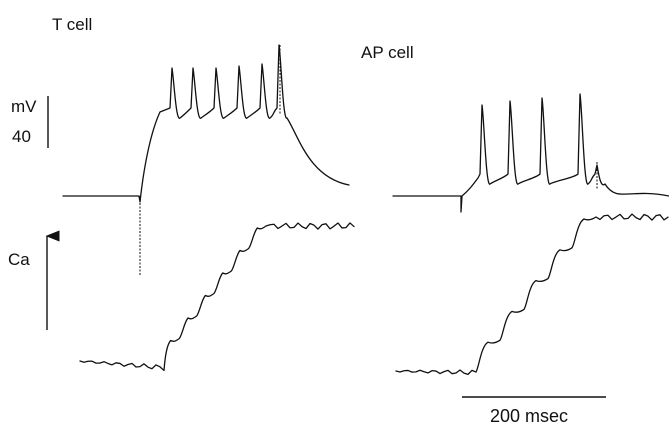 The image size is (669, 434). Describe the element at coordinates (217, 297) in the screenshot. I see `t-cell-calcium-trace` at that location.